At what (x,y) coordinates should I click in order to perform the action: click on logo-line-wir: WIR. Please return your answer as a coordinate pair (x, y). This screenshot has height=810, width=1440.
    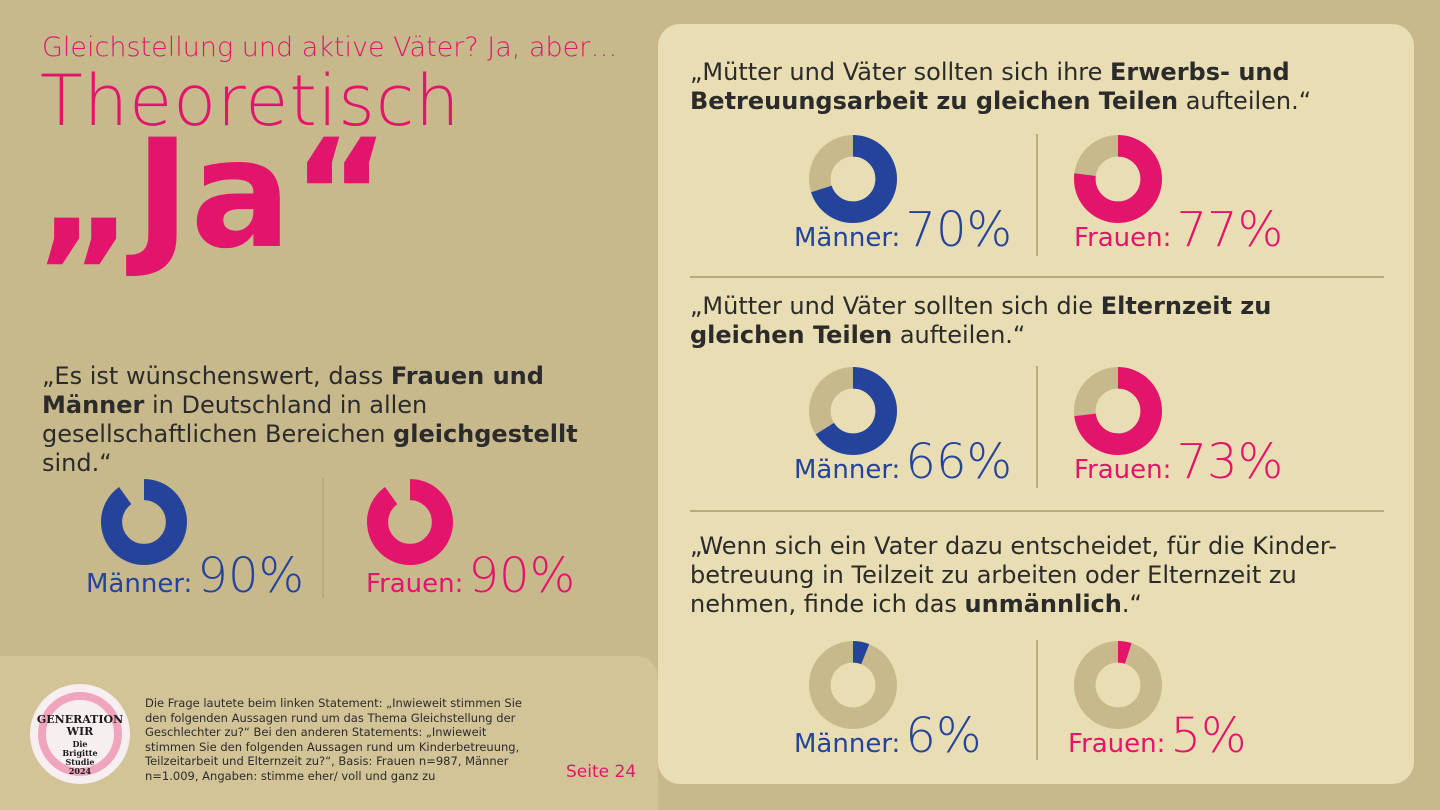
    Looking at the image, I should click on (80, 731).